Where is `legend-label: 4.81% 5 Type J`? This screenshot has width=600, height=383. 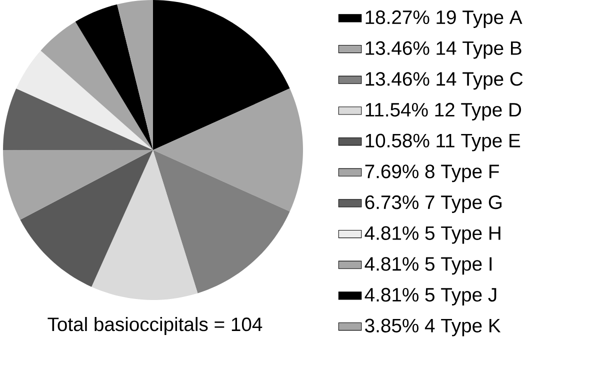 legend-label: 4.81% 5 Type J is located at coordinates (430, 297).